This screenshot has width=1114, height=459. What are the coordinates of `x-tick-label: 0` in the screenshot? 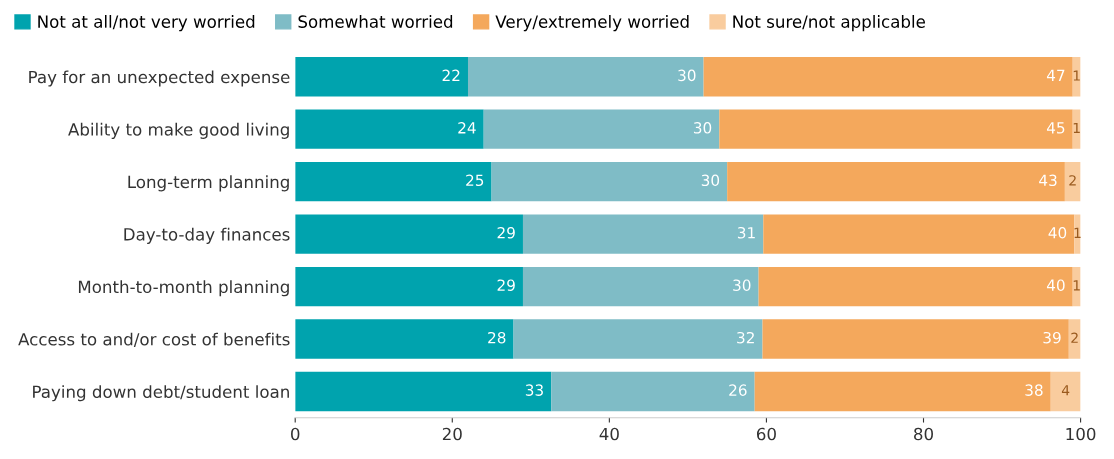 It's located at (295, 434).